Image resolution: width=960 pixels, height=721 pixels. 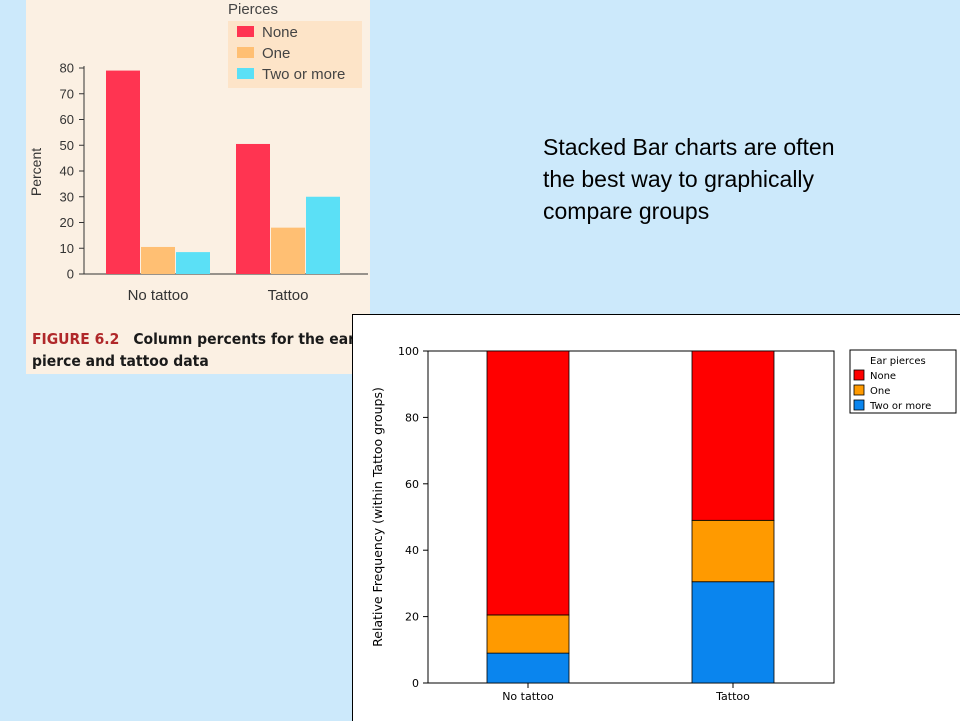 I want to click on stack-tattoo-two-or-more, so click(x=733, y=632).